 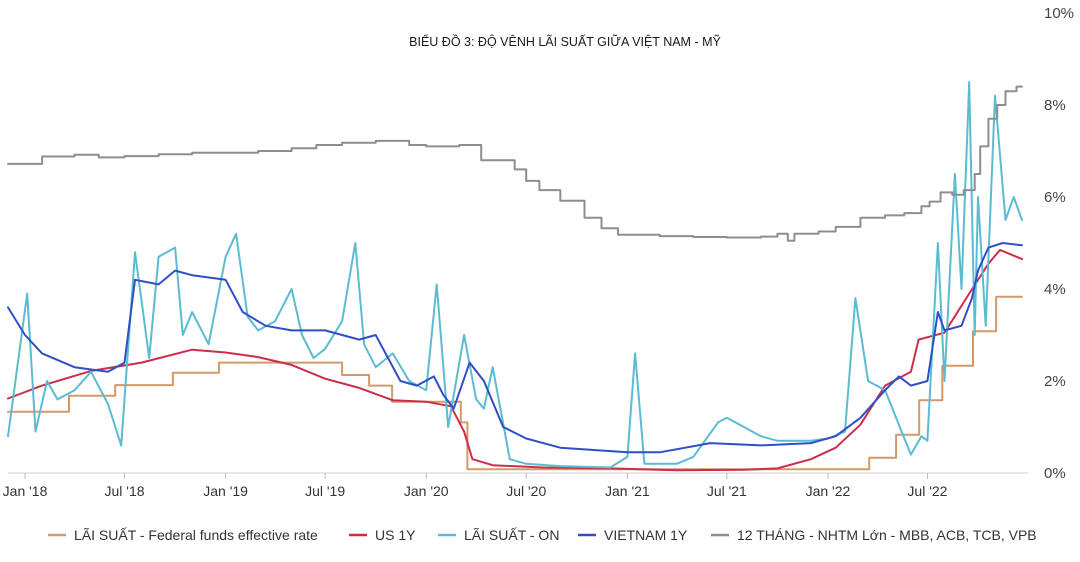 What do you see at coordinates (511, 535) in the screenshot?
I see `legend-label: LÃI SUẤT - ON` at bounding box center [511, 535].